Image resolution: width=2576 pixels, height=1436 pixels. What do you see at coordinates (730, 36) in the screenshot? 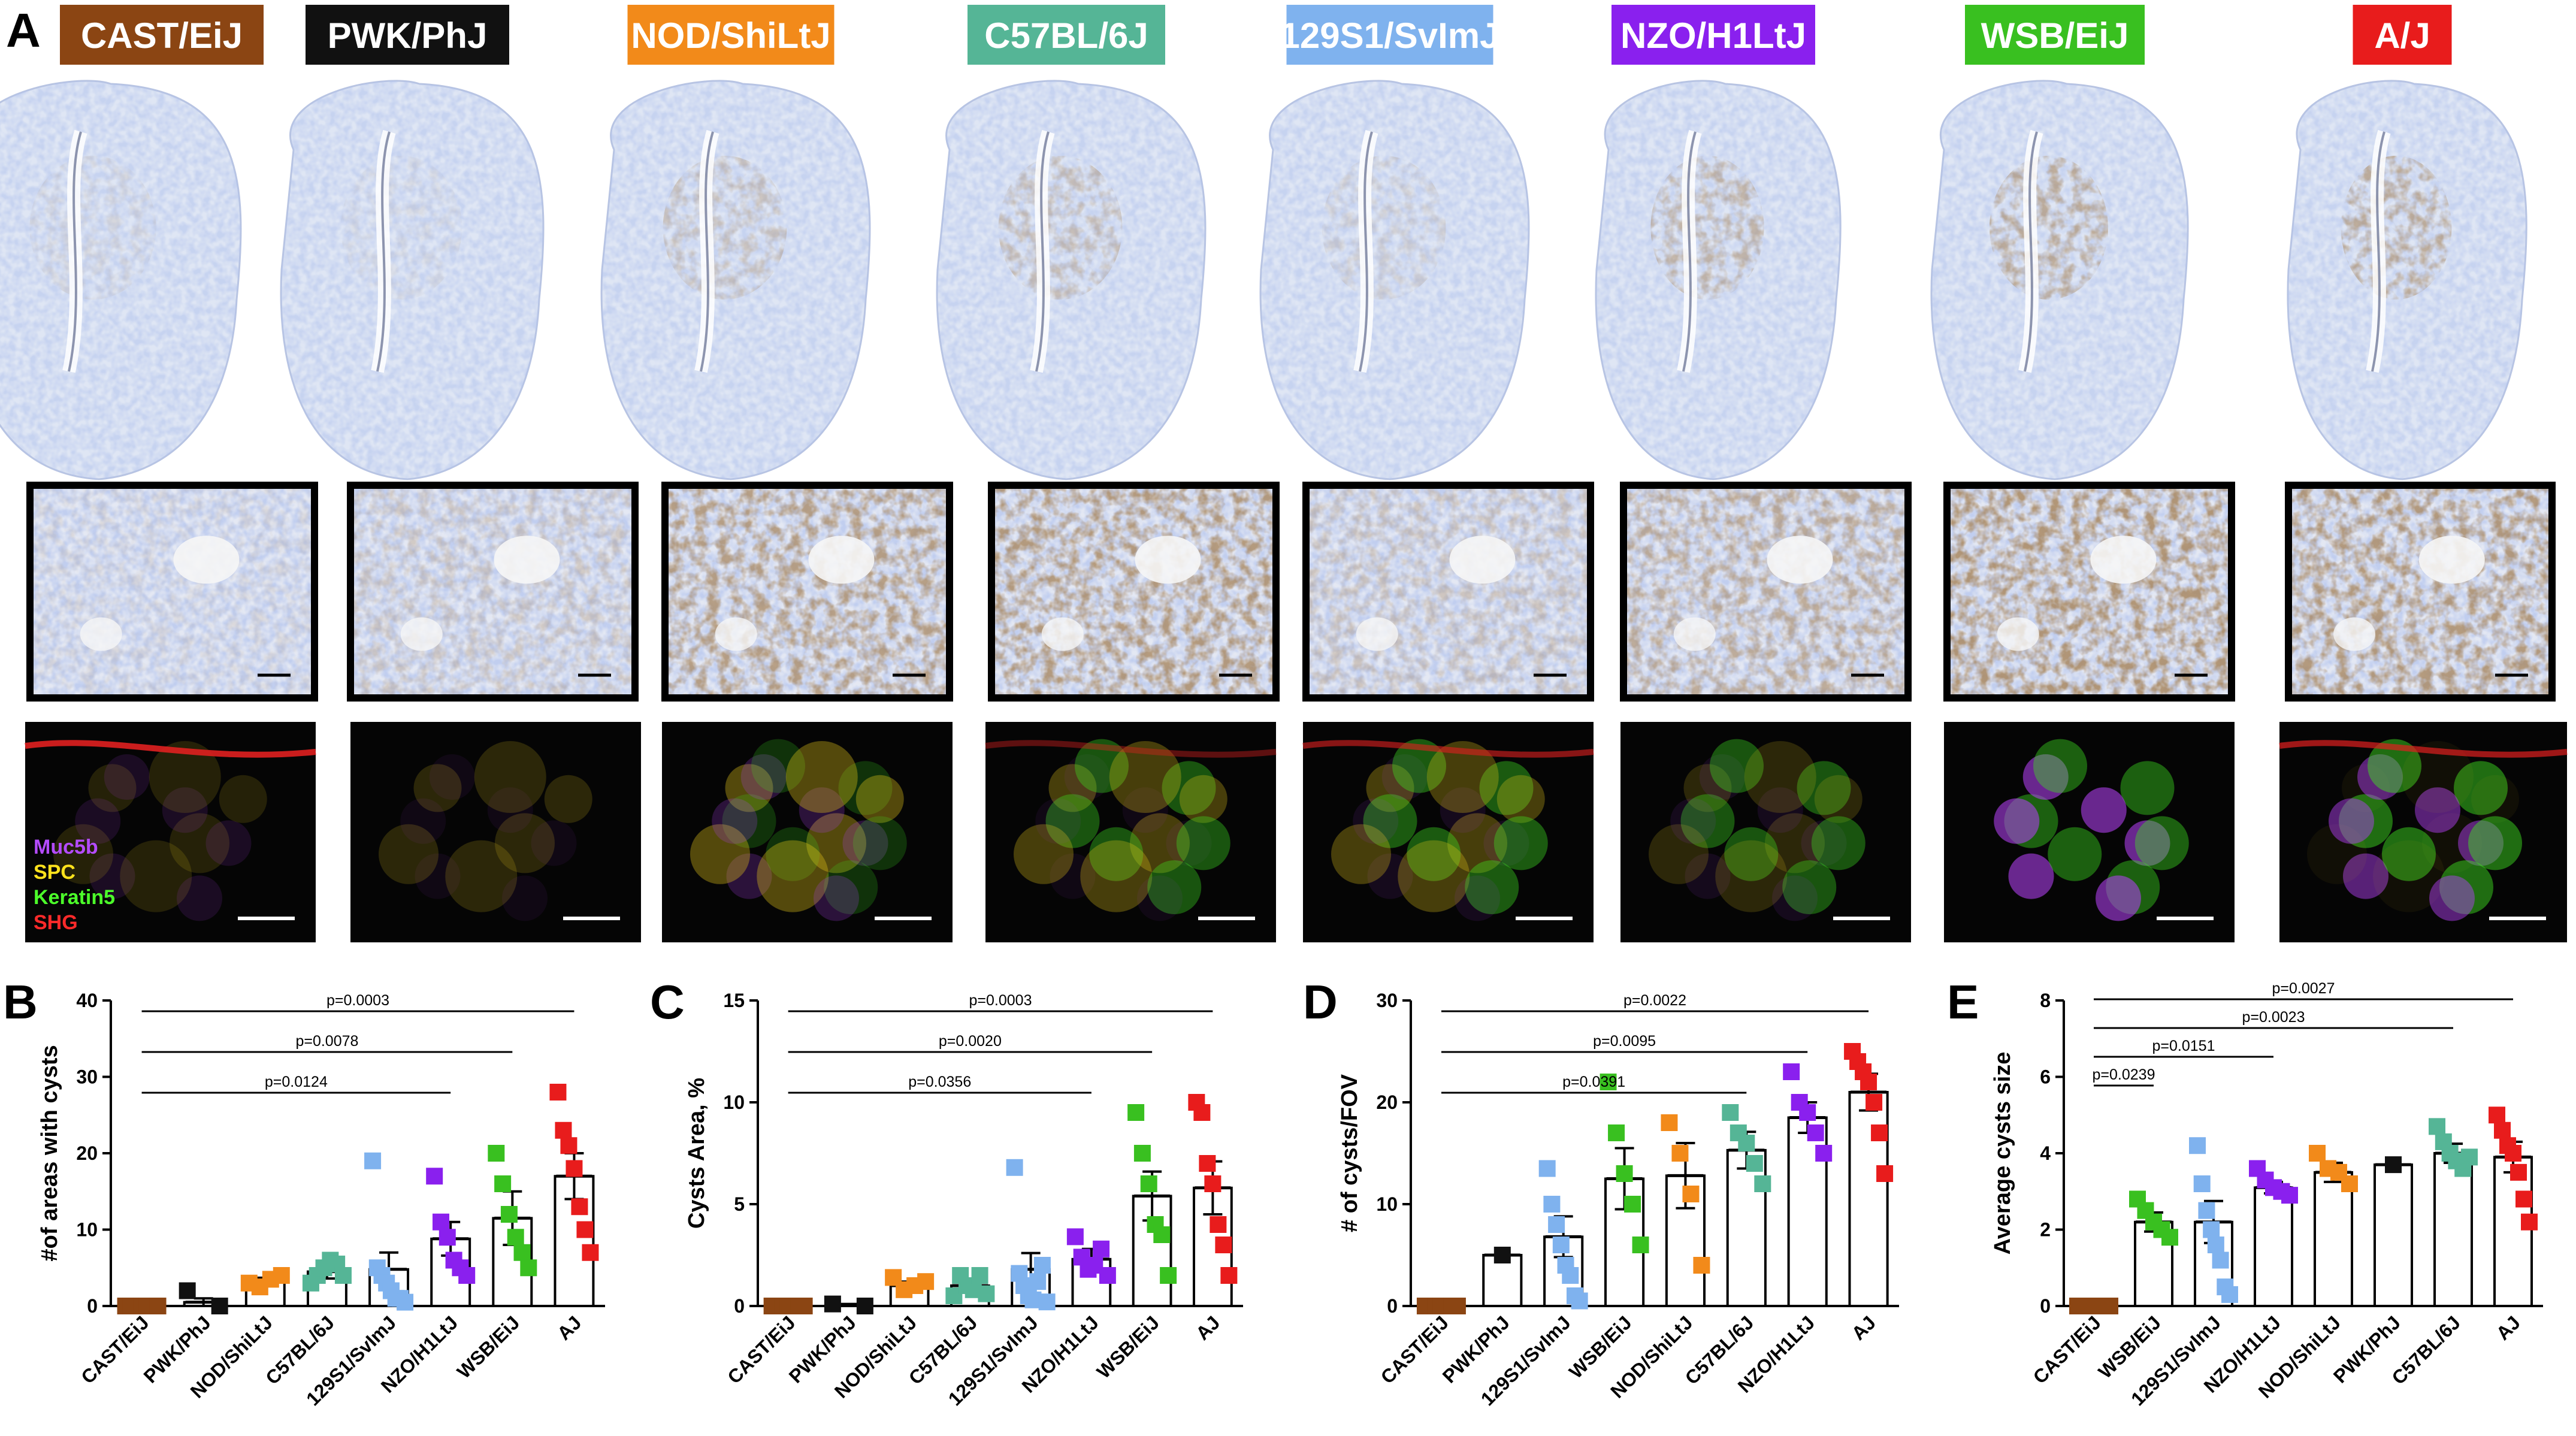
I see `strain-label-text: NOD/ShiLtJ` at bounding box center [730, 36].